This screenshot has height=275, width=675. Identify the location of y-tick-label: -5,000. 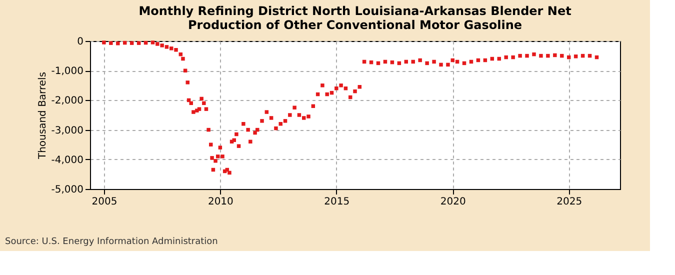
(67, 190).